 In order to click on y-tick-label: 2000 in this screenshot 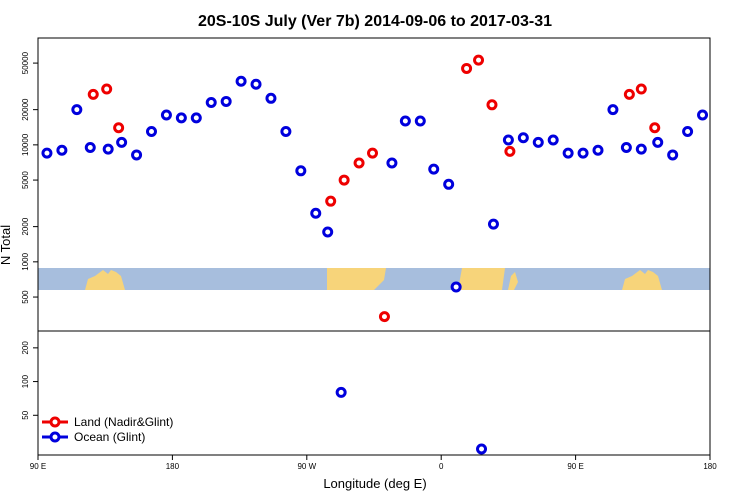, I will do `click(25, 226)`.